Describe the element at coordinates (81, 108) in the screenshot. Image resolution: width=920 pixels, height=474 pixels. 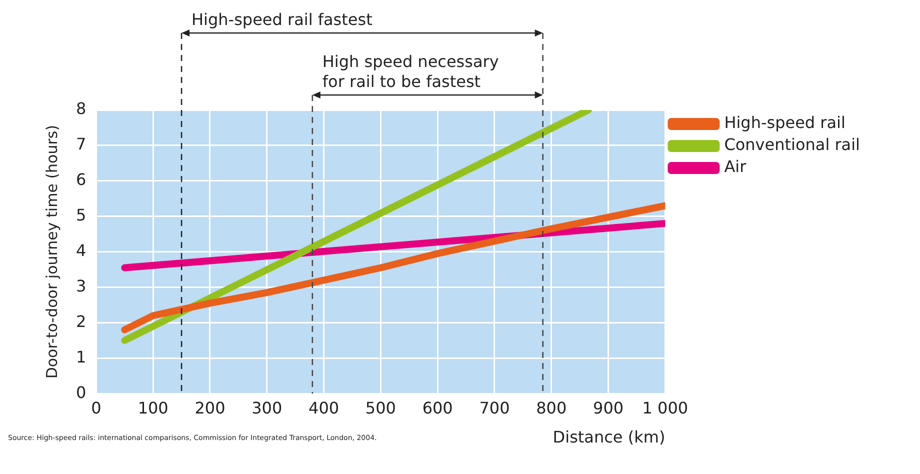
I see `y-tick-label: 8` at that location.